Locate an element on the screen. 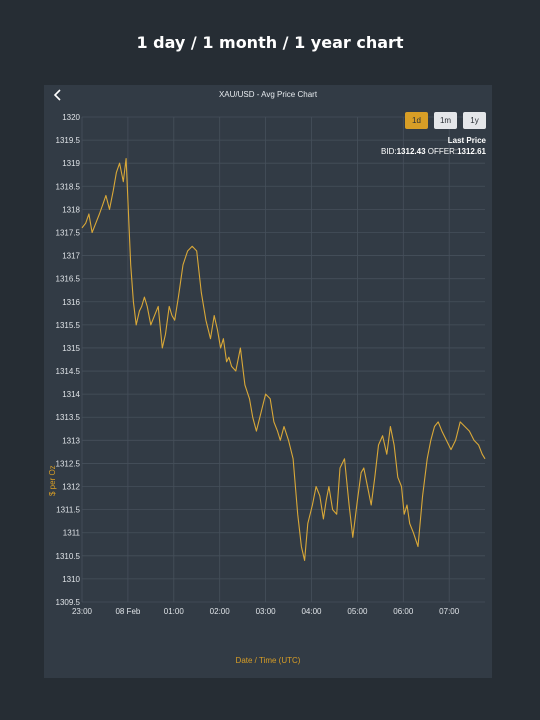 The image size is (540, 720). y-tick-label: 1310.5 is located at coordinates (68, 556).